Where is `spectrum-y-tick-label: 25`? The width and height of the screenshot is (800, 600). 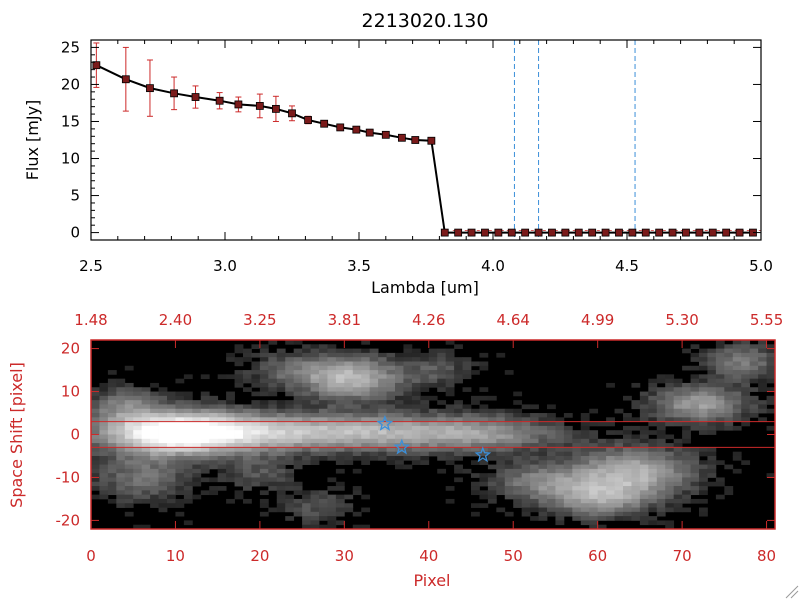 spectrum-y-tick-label: 25 is located at coordinates (70, 47).